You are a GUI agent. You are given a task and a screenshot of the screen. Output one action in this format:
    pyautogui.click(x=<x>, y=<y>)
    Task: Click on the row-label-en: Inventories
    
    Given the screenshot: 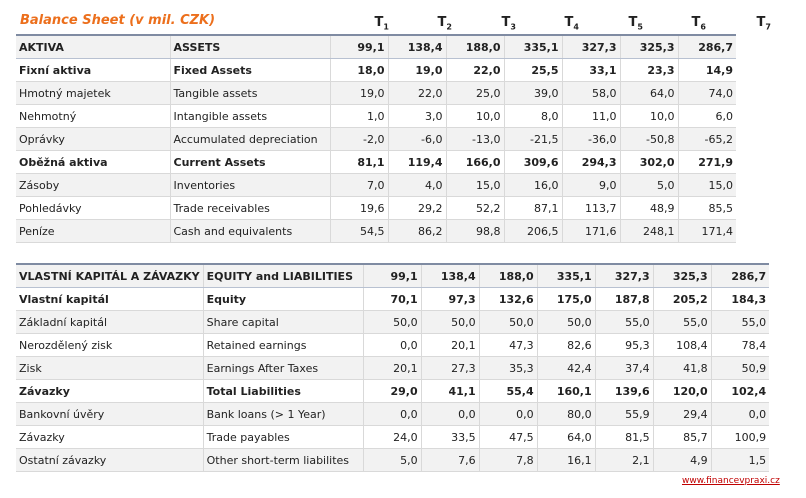 What is the action you would take?
    pyautogui.click(x=250, y=185)
    